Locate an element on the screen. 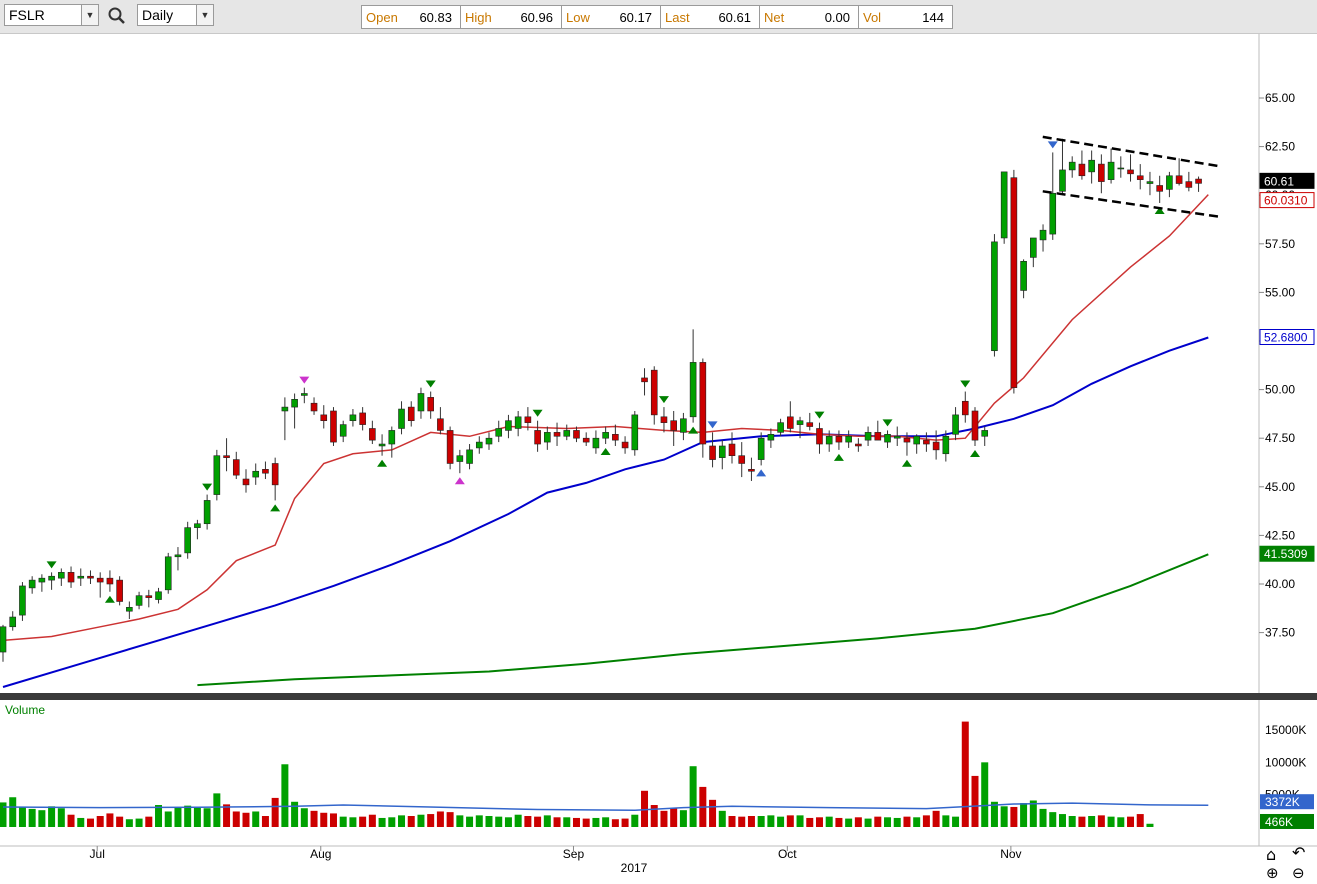  price-tick-label: 50.00 is located at coordinates (1280, 390).